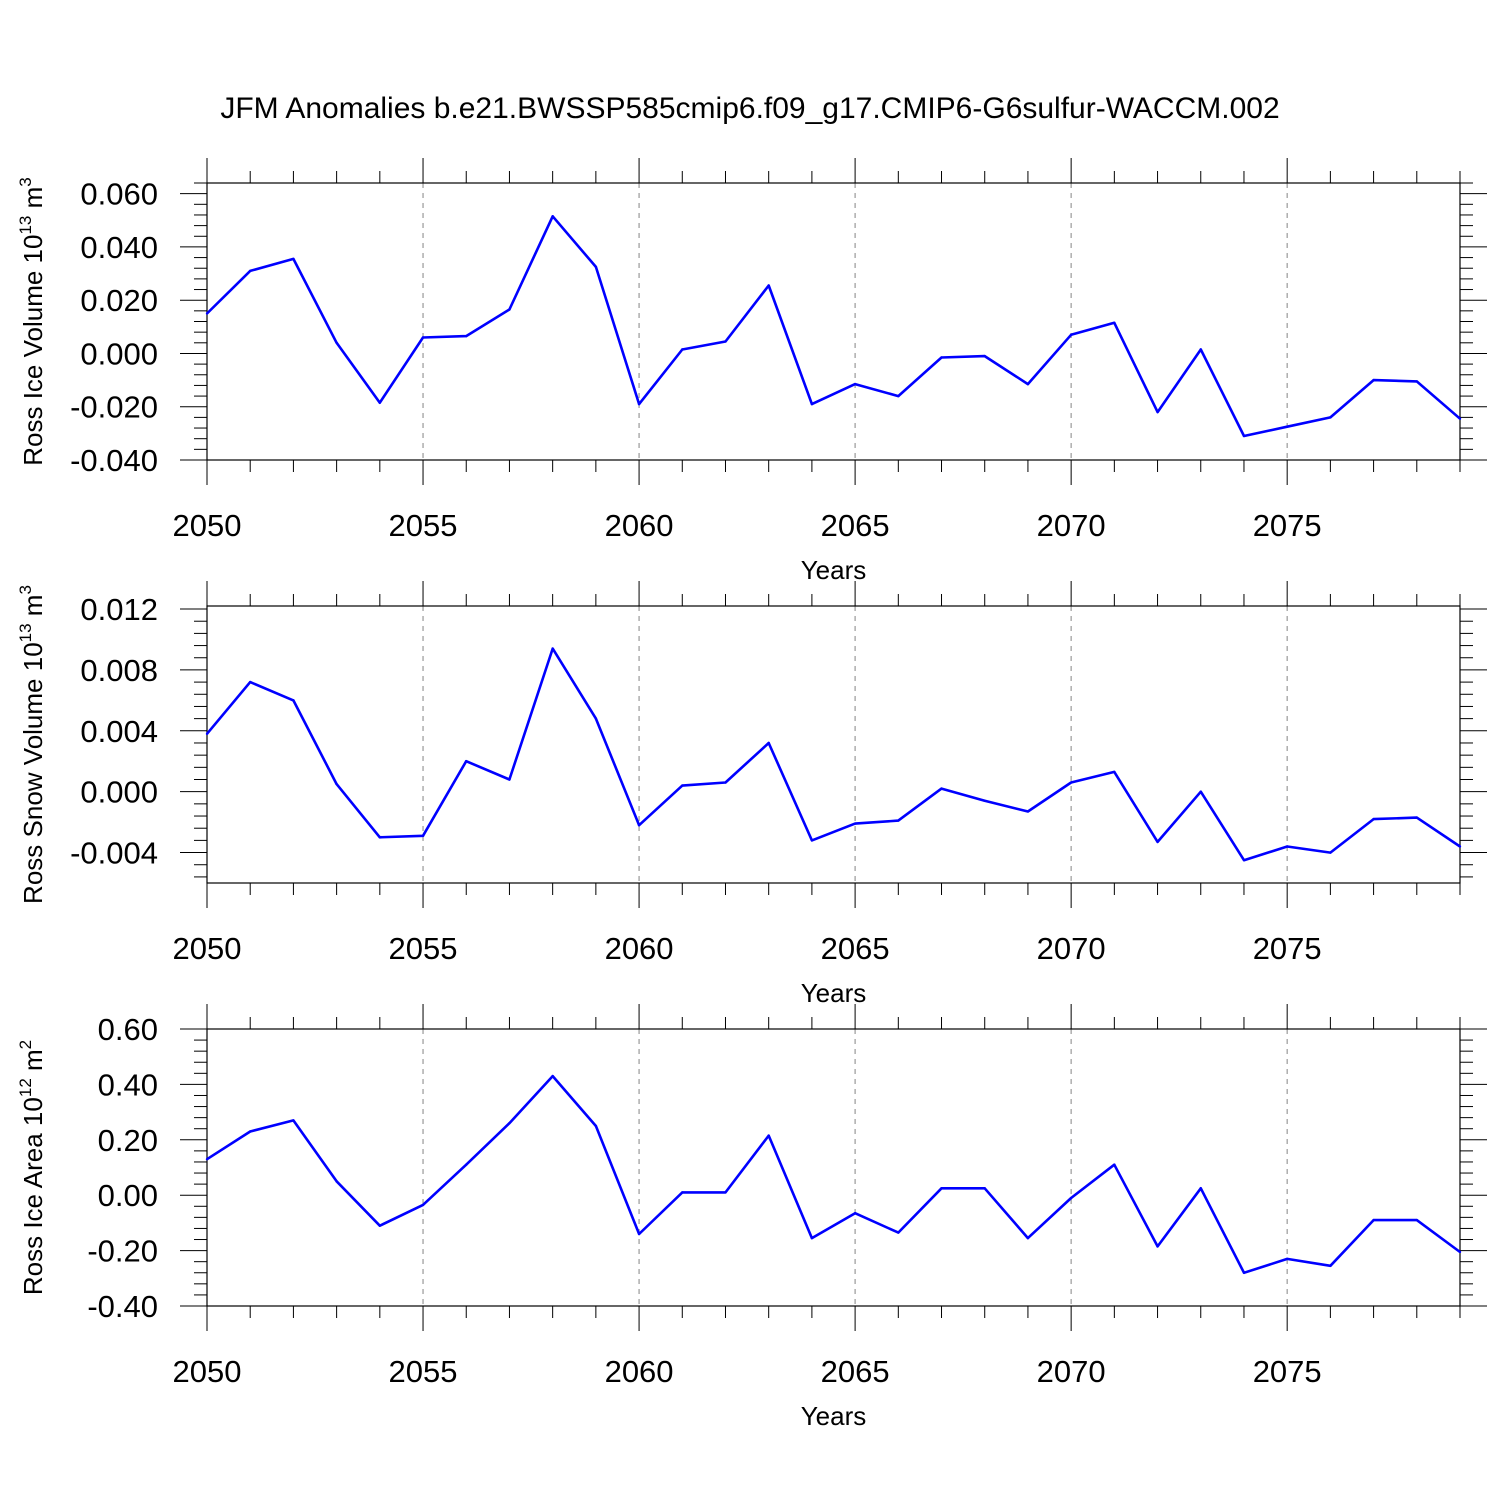  I want to click on y-tick-label: 0.040, so click(119, 247).